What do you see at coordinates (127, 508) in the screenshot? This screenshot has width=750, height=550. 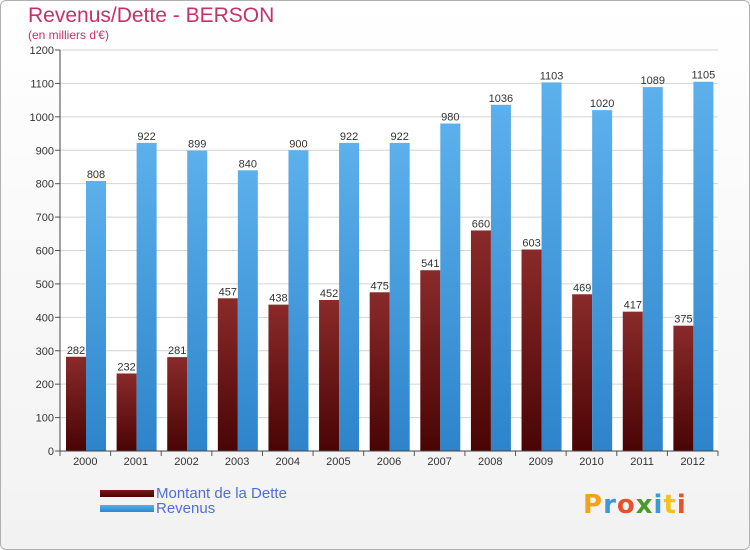 I see `legend-swatch-revenue` at bounding box center [127, 508].